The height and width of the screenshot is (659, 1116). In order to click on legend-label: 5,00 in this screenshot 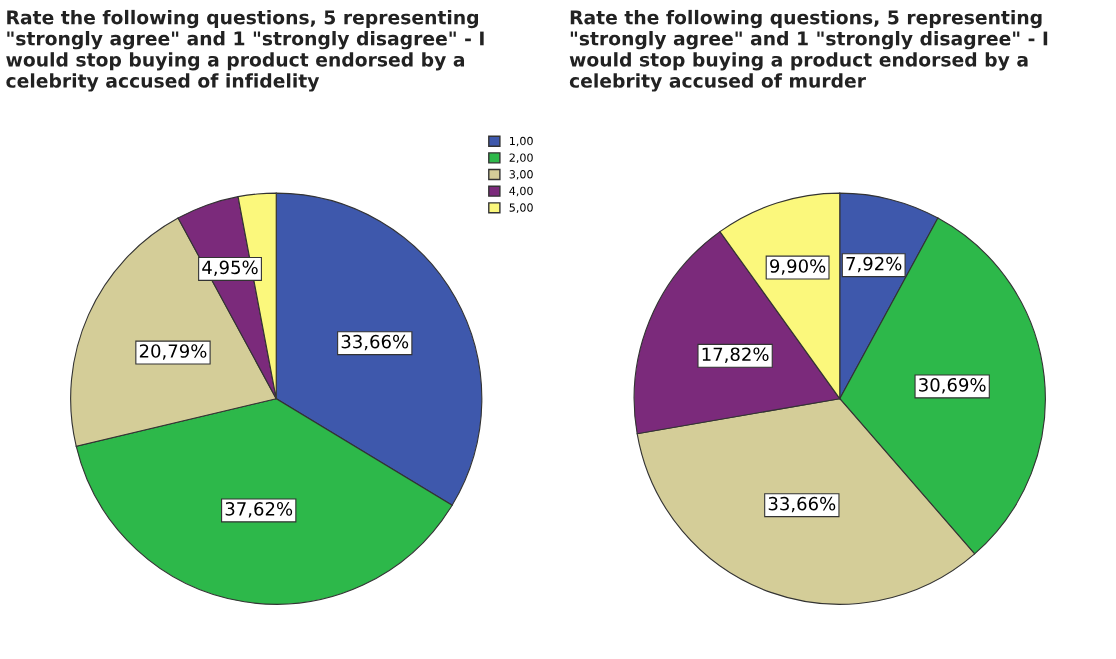, I will do `click(521, 208)`.